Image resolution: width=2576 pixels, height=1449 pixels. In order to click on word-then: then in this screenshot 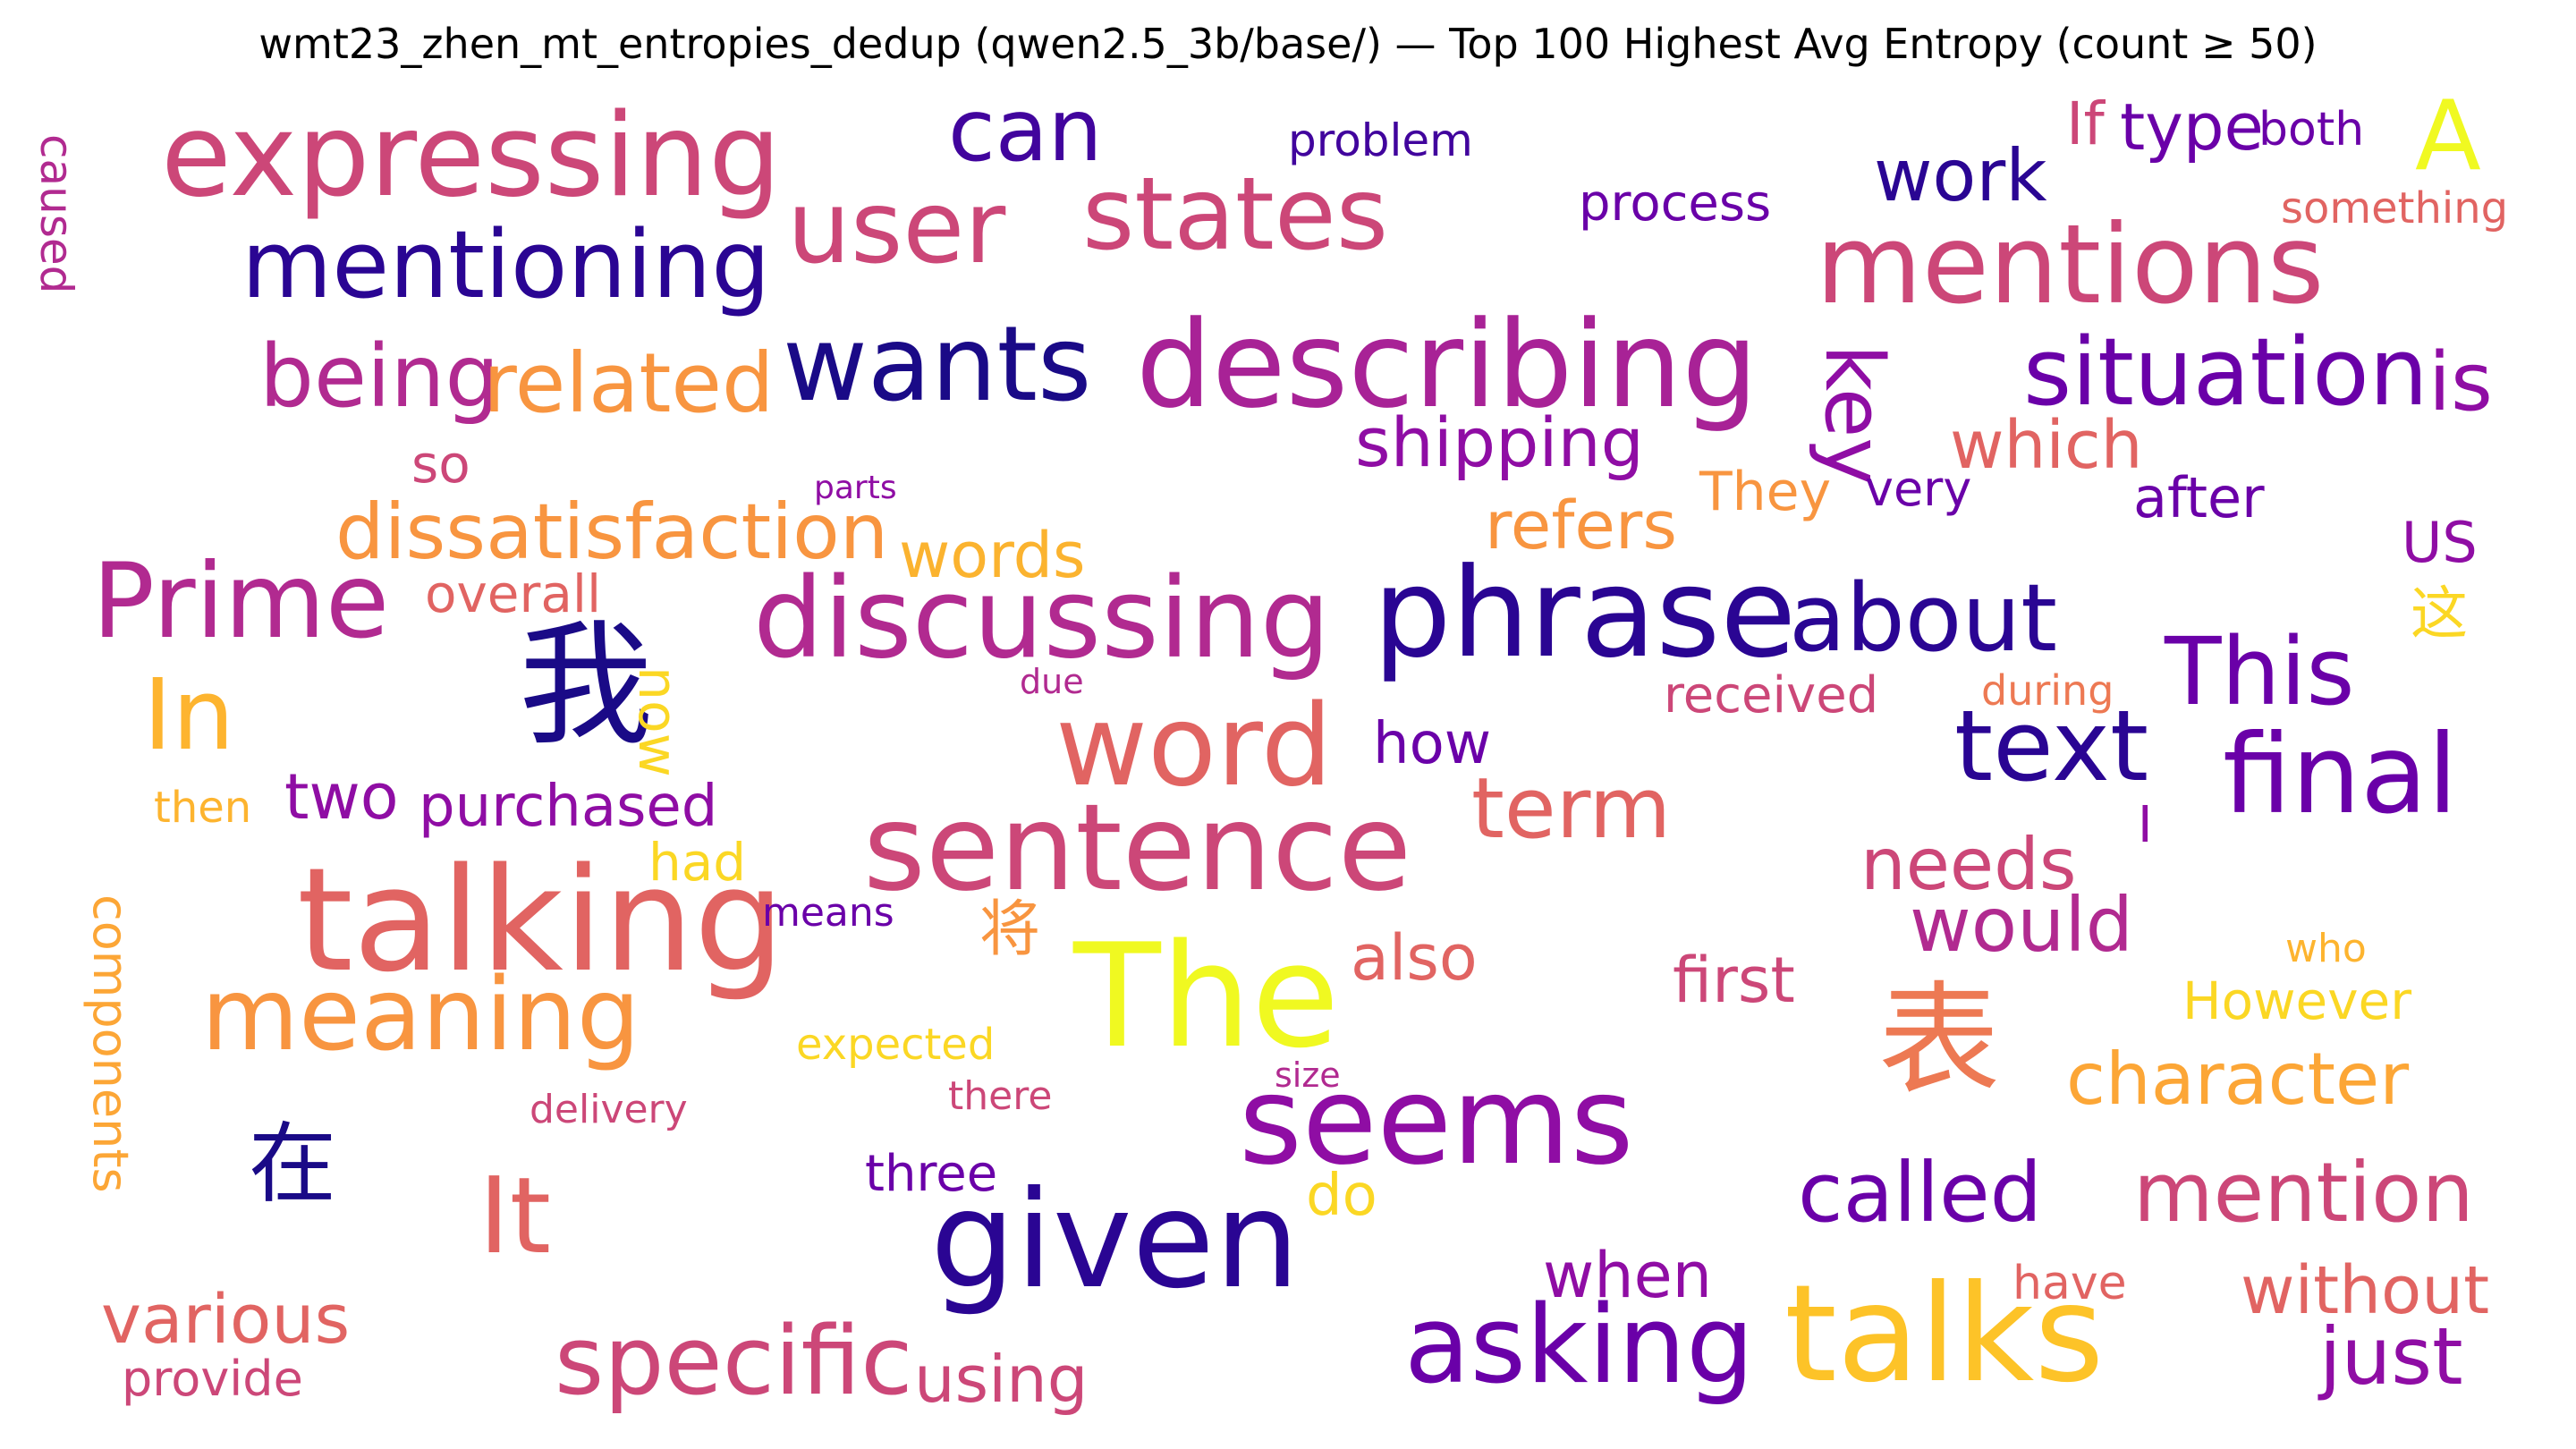, I will do `click(202, 808)`.